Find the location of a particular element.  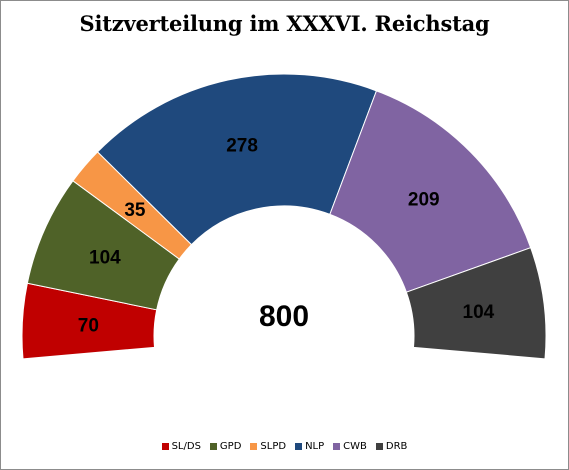

data-label-gpd: 104 is located at coordinates (105, 257).